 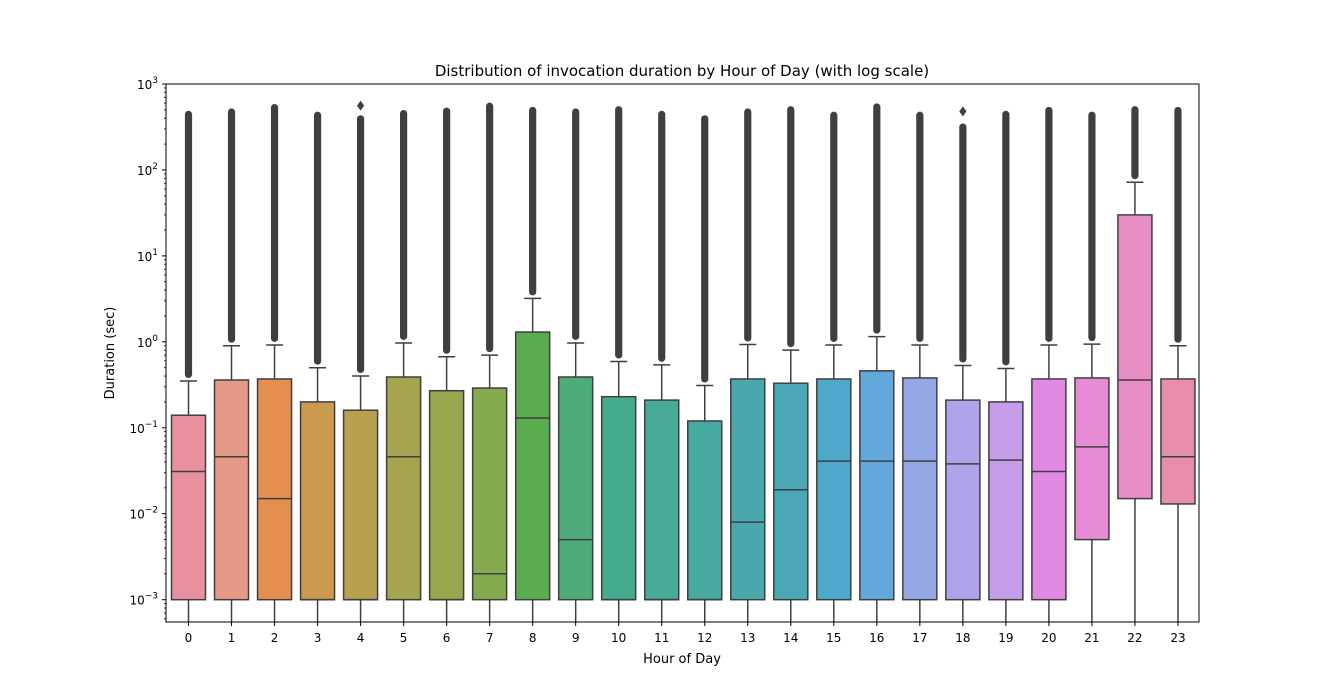 I want to click on y-axis-label: Duration (sec), so click(x=110, y=353).